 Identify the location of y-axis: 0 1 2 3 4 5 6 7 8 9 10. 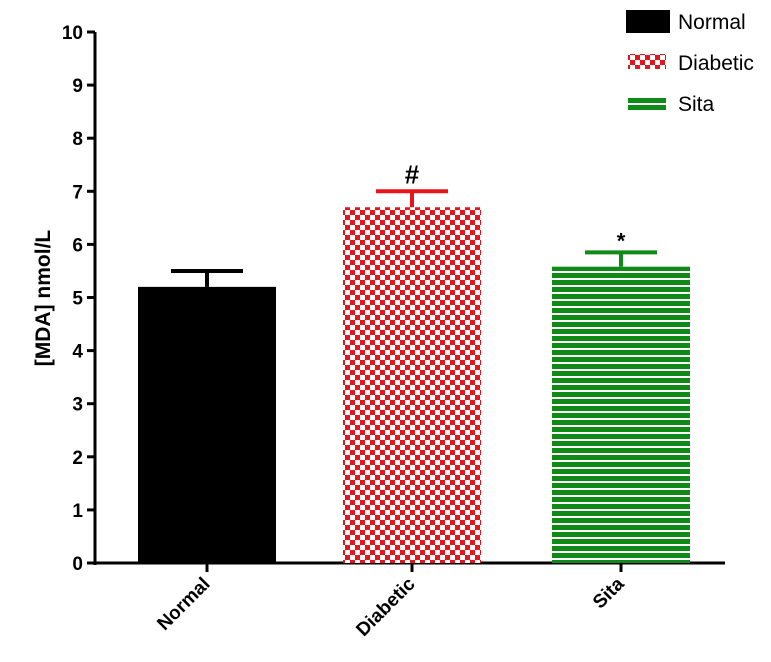
(79, 299).